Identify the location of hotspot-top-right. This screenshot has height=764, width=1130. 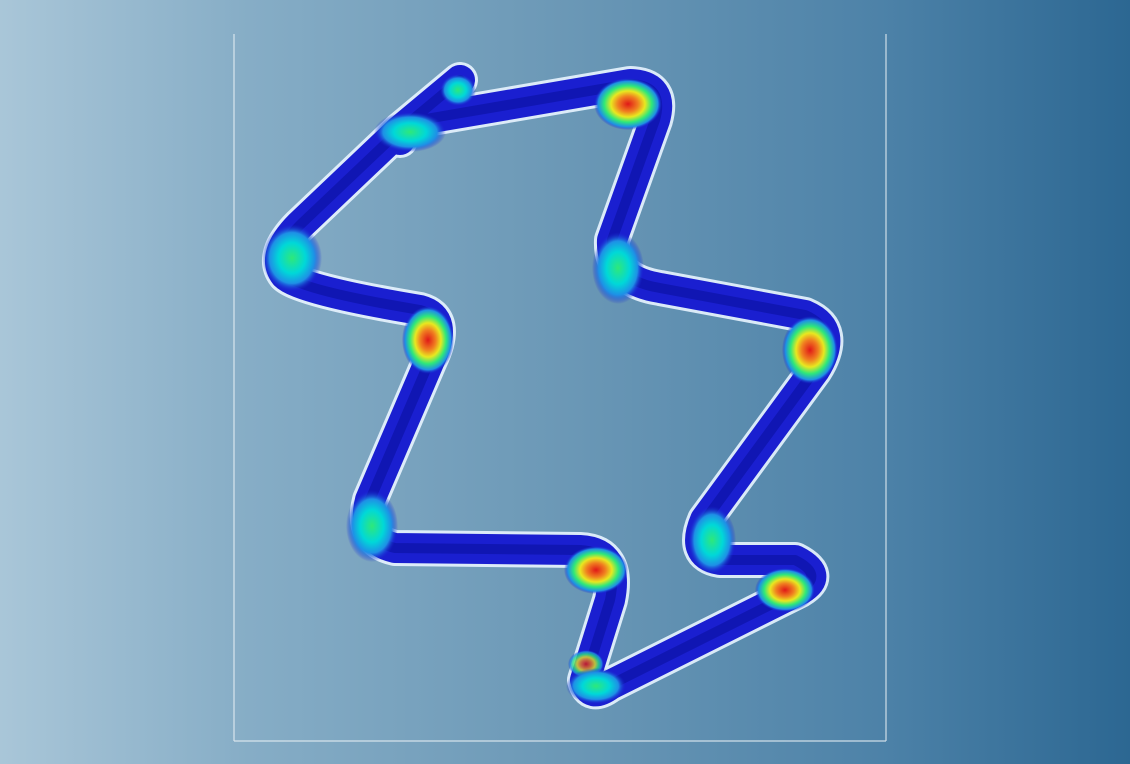
(628, 104).